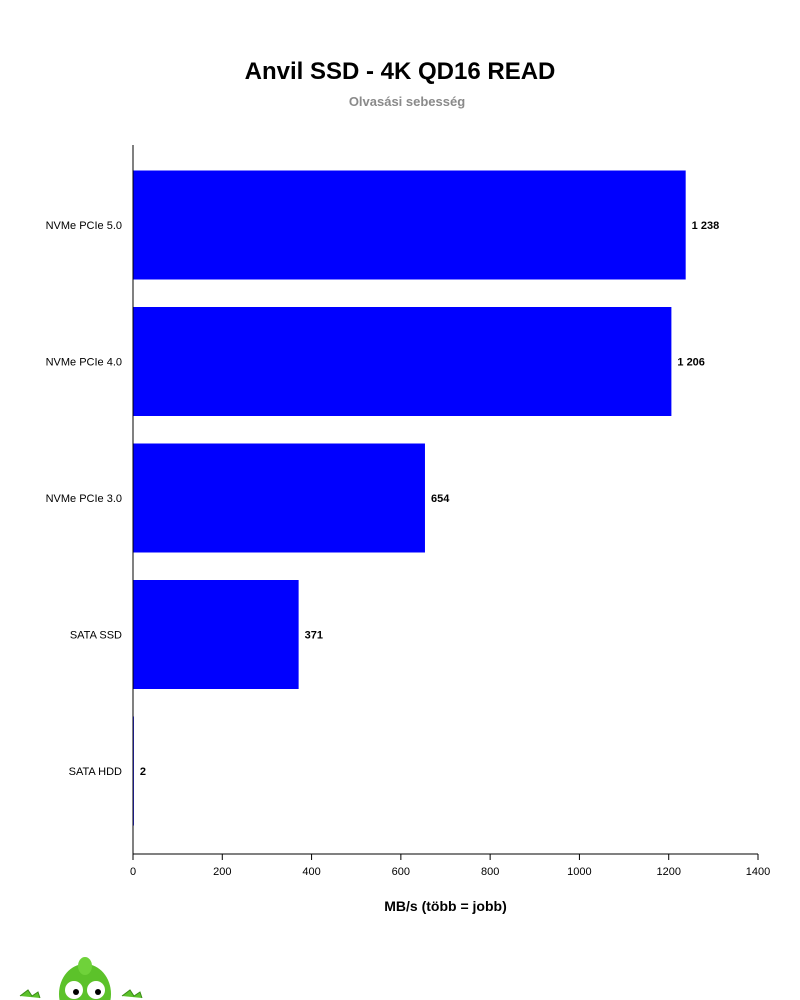 Image resolution: width=800 pixels, height=1000 pixels. I want to click on data-label: 1 238, so click(706, 226).